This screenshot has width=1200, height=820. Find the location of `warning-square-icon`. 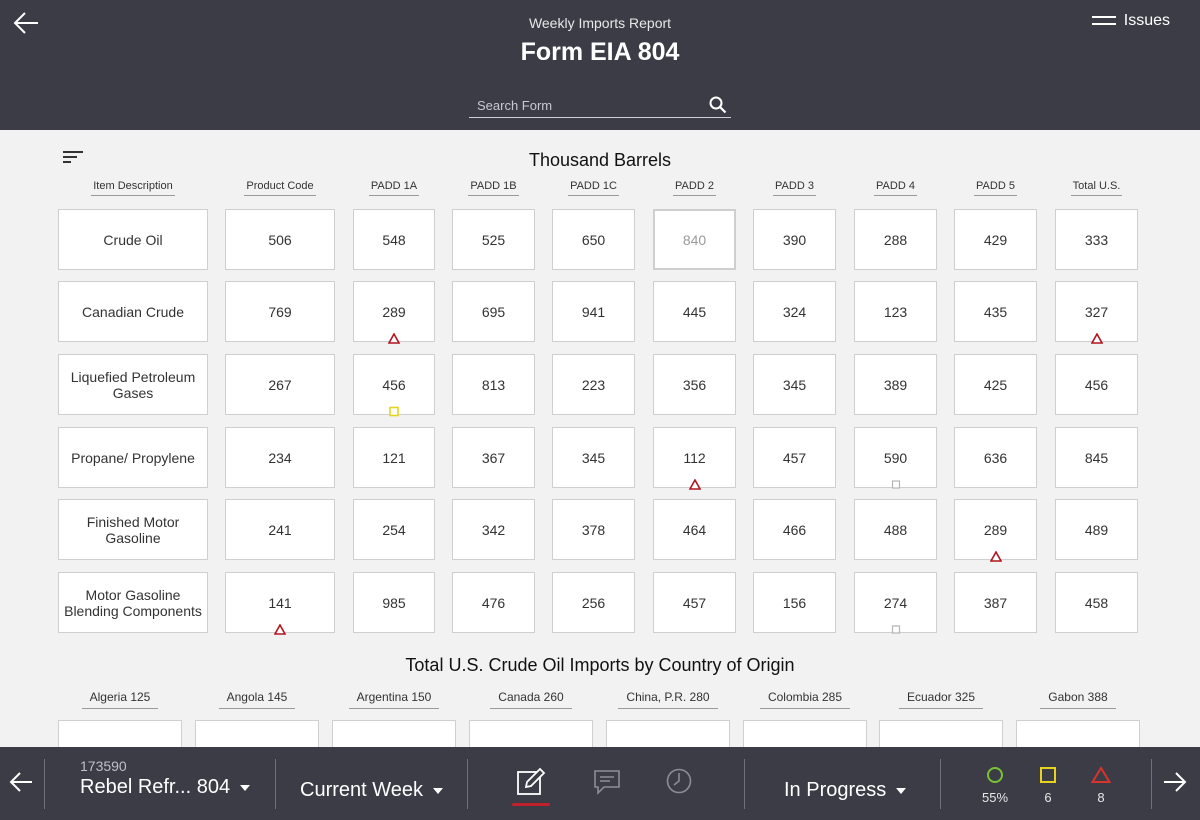

warning-square-icon is located at coordinates (394, 411).